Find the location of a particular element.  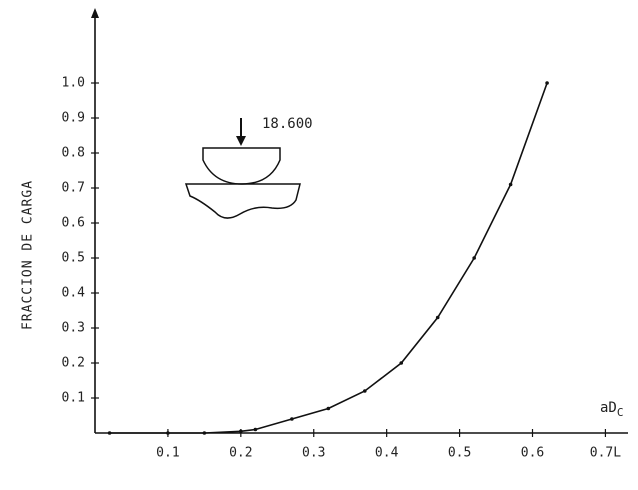

y-tick-label: 0.9 is located at coordinates (73, 118).